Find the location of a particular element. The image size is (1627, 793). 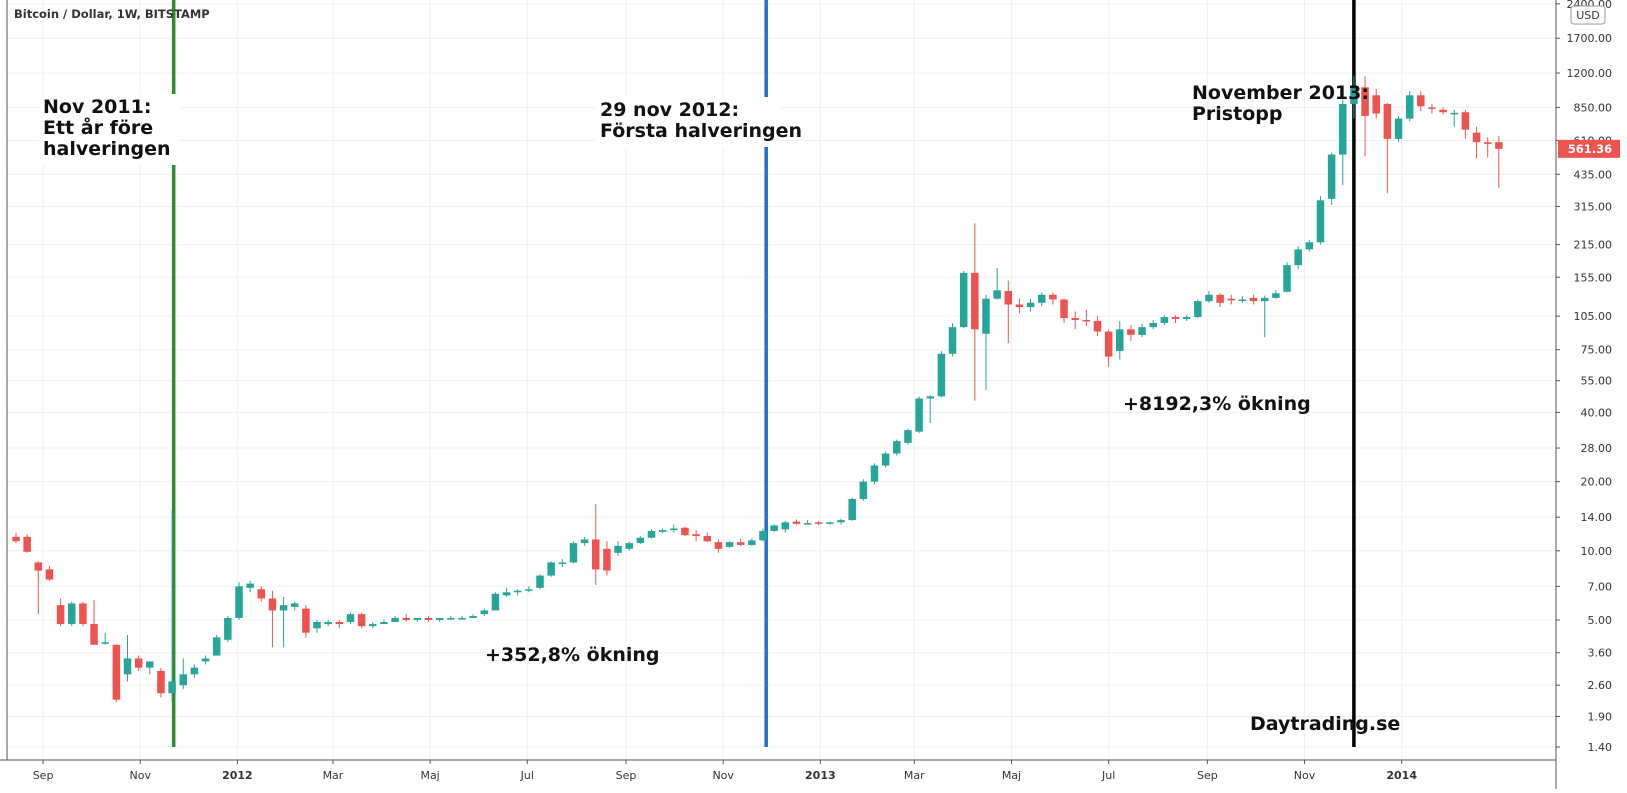

annotation-gain-8192: +8192,3% ökning is located at coordinates (1217, 404).